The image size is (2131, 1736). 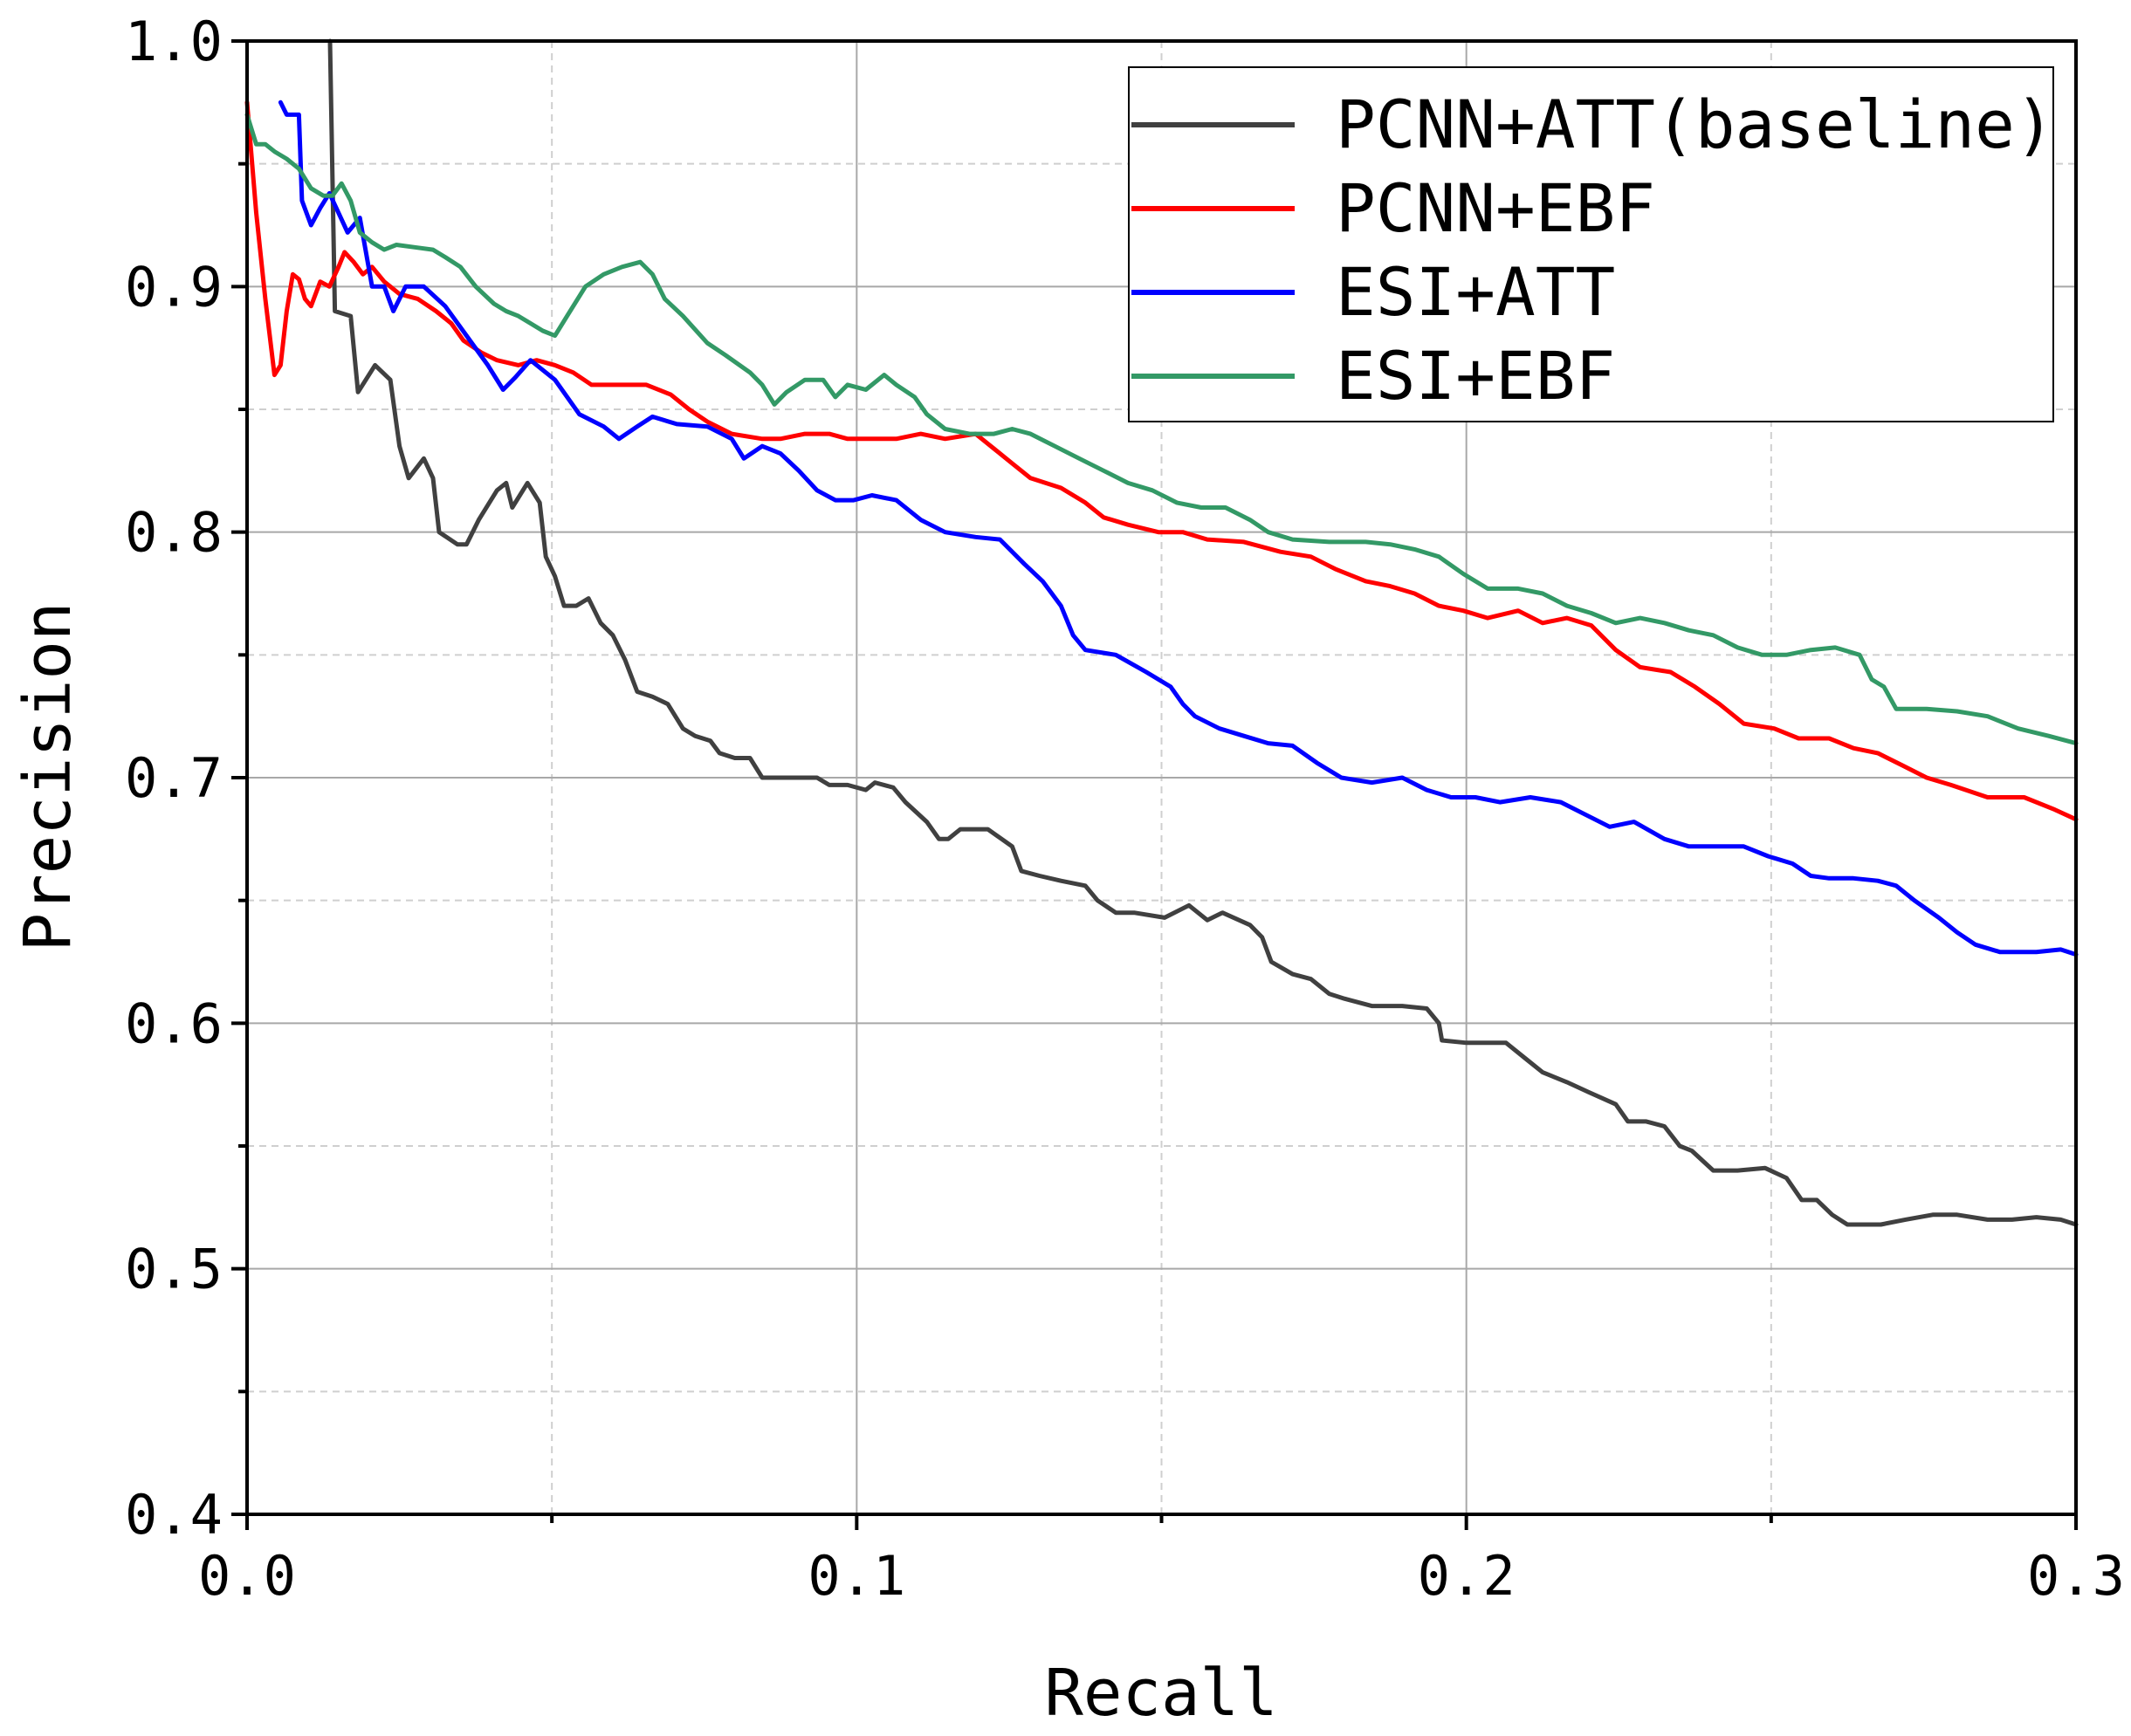 What do you see at coordinates (48, 777) in the screenshot?
I see `y-axis-title: Precision` at bounding box center [48, 777].